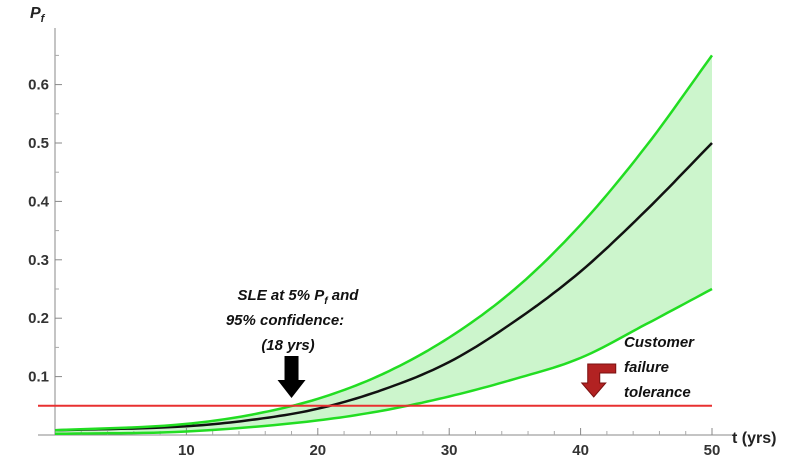  Describe the element at coordinates (659, 342) in the screenshot. I see `customer-annotation-line-1: Customer` at that location.